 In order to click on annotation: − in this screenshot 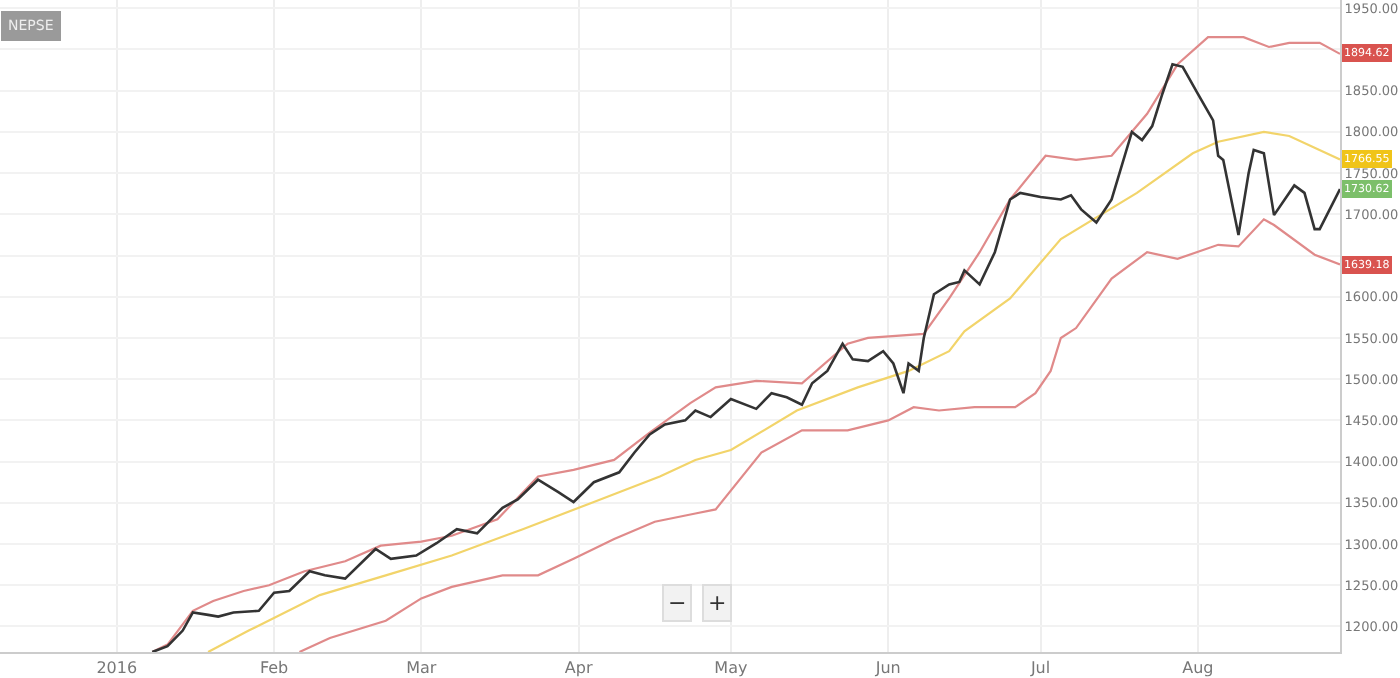, I will do `click(677, 603)`.